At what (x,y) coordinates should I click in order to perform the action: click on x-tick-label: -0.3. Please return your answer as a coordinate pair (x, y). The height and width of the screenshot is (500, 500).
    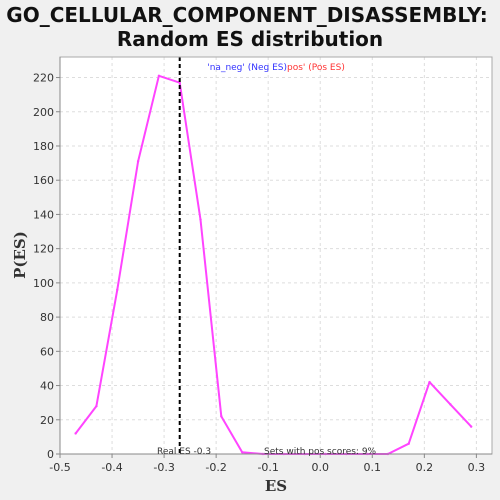
    Looking at the image, I should click on (163, 467).